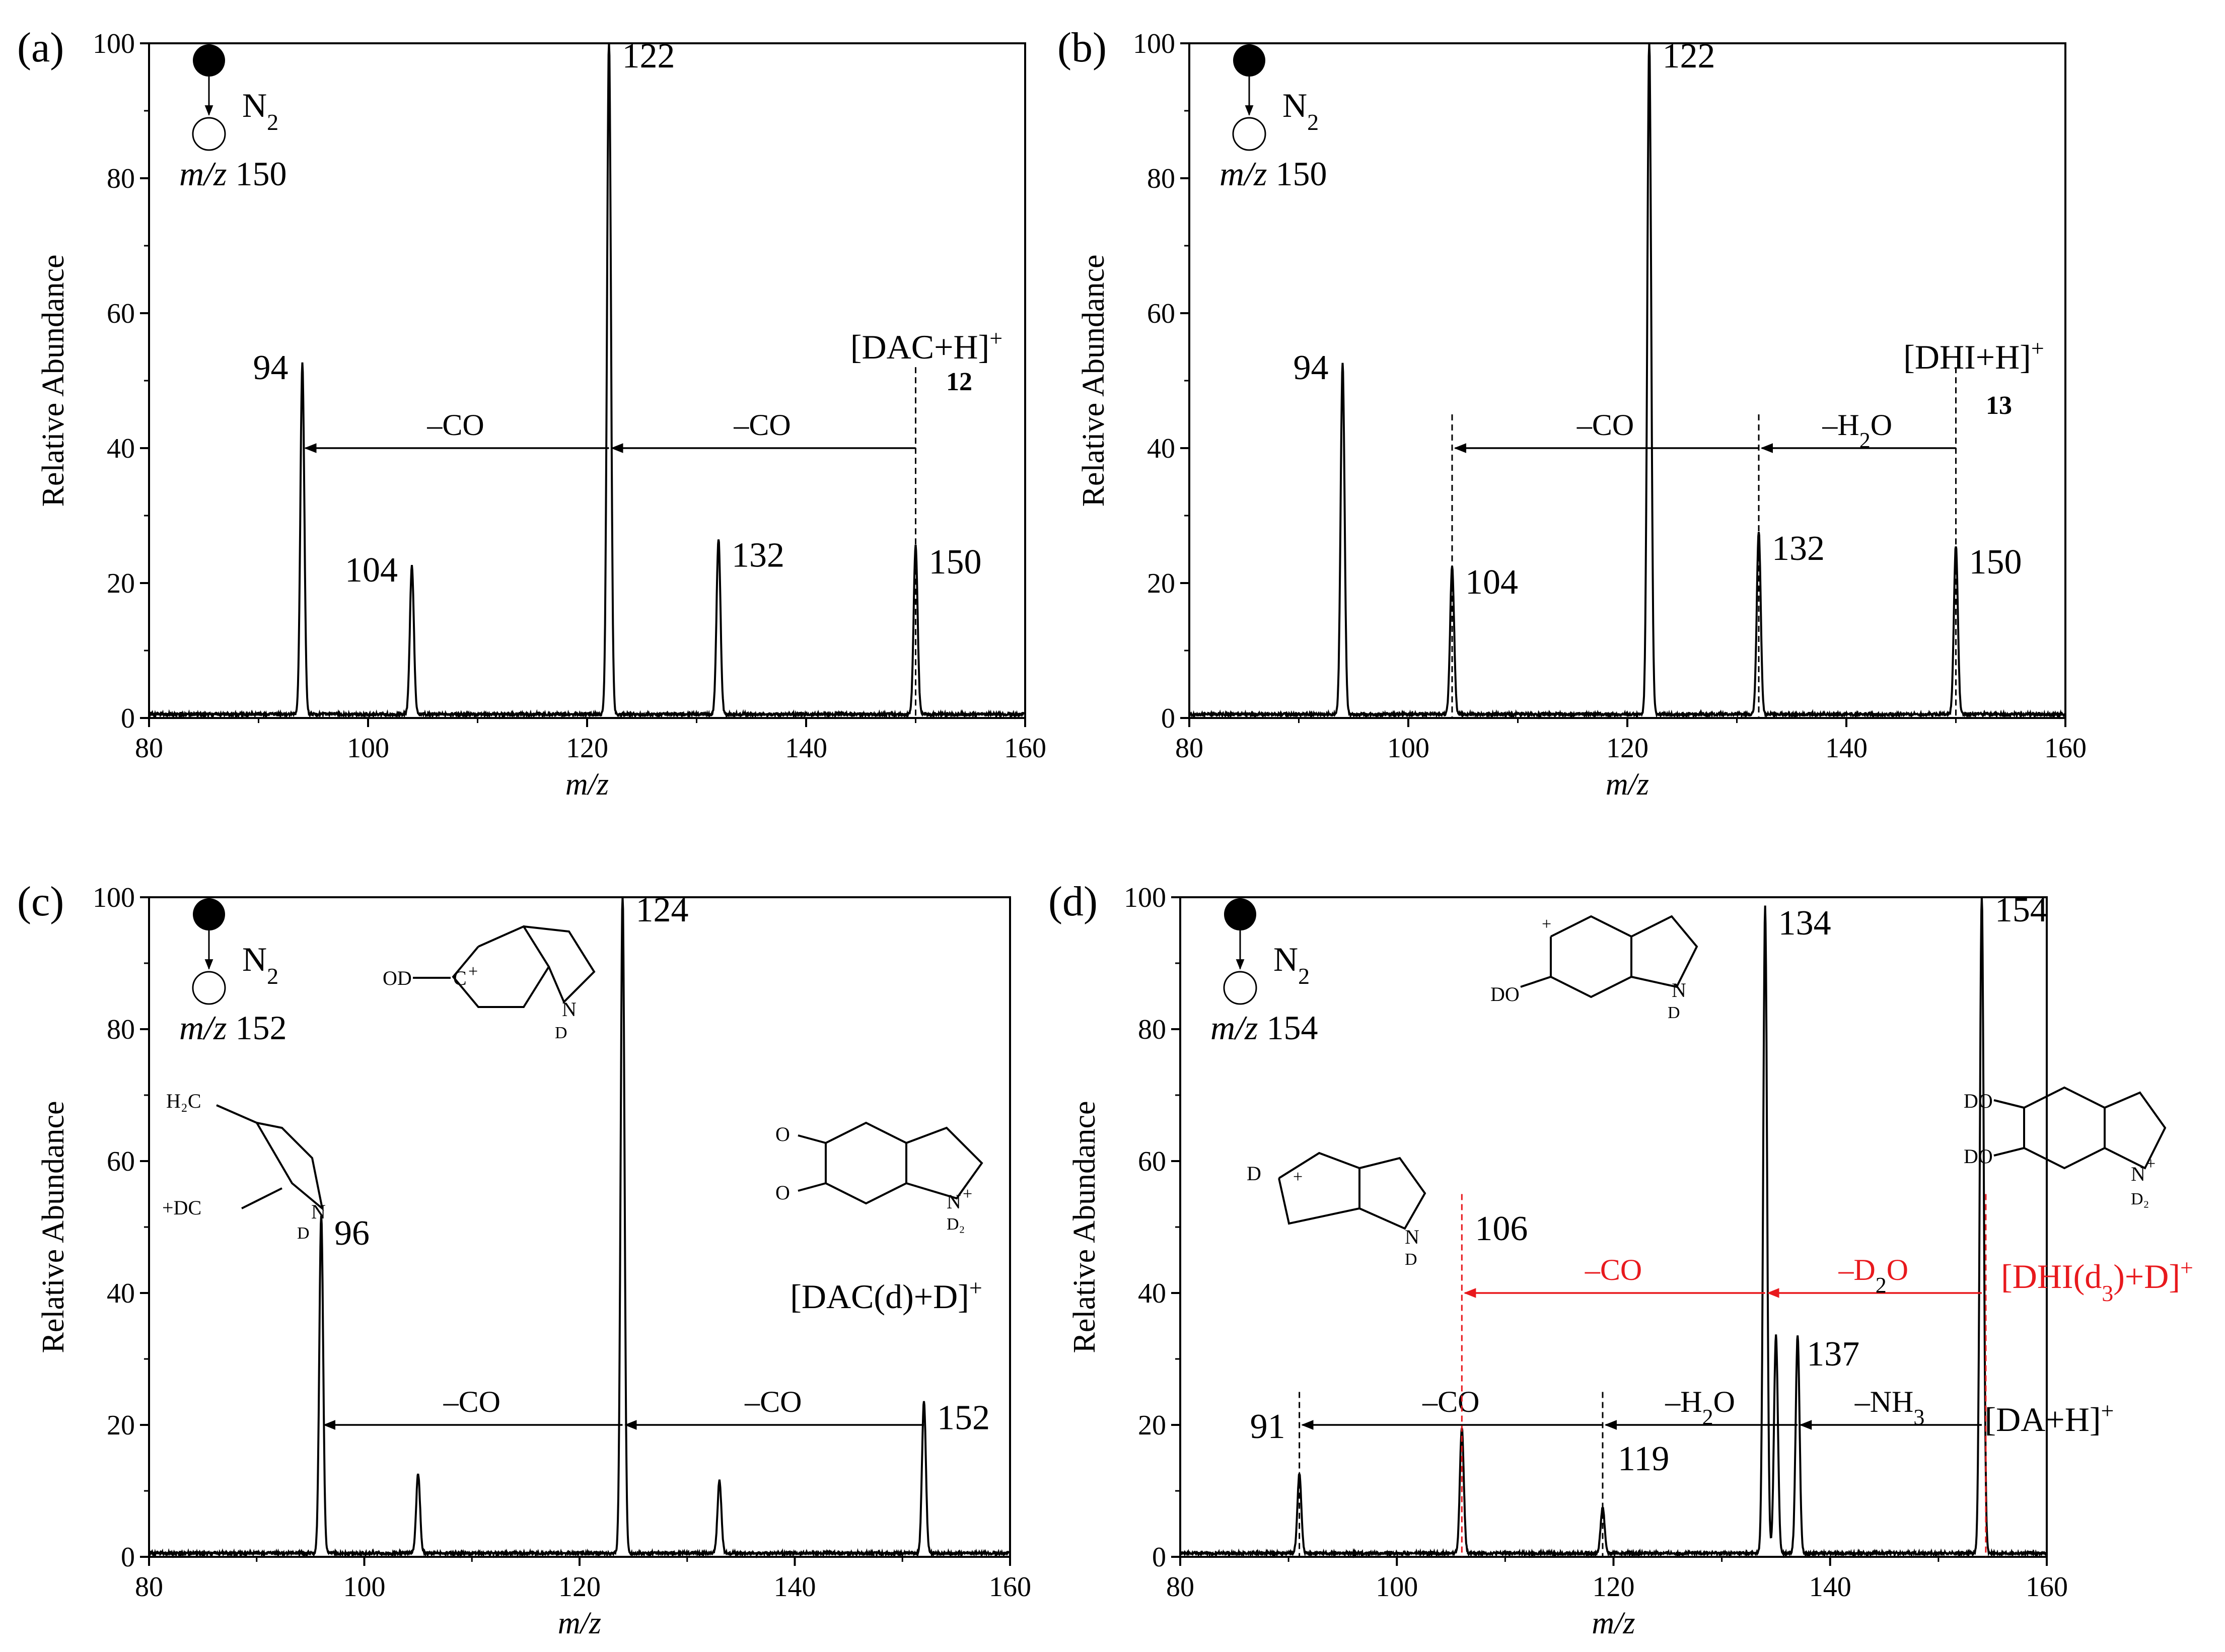 This screenshot has width=2225, height=1652. What do you see at coordinates (955, 562) in the screenshot?
I see `peak-label: 150` at bounding box center [955, 562].